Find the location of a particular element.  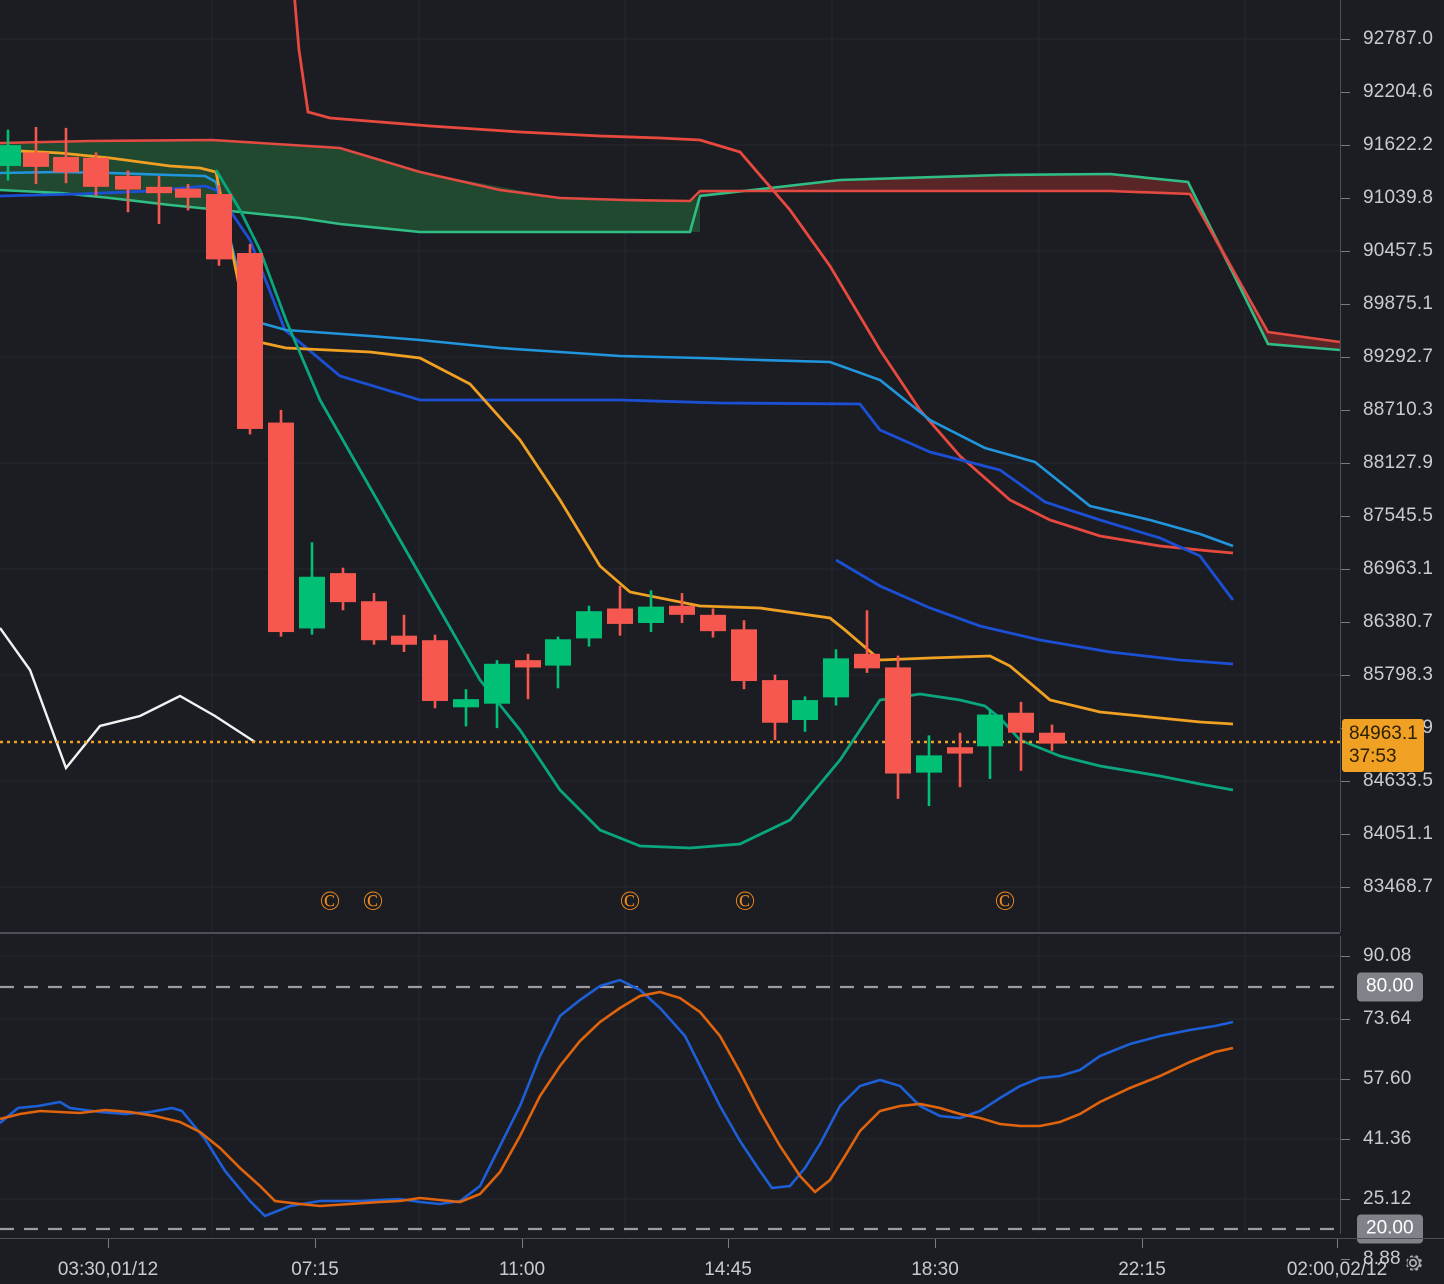

senkou-b-line is located at coordinates (670, 241).